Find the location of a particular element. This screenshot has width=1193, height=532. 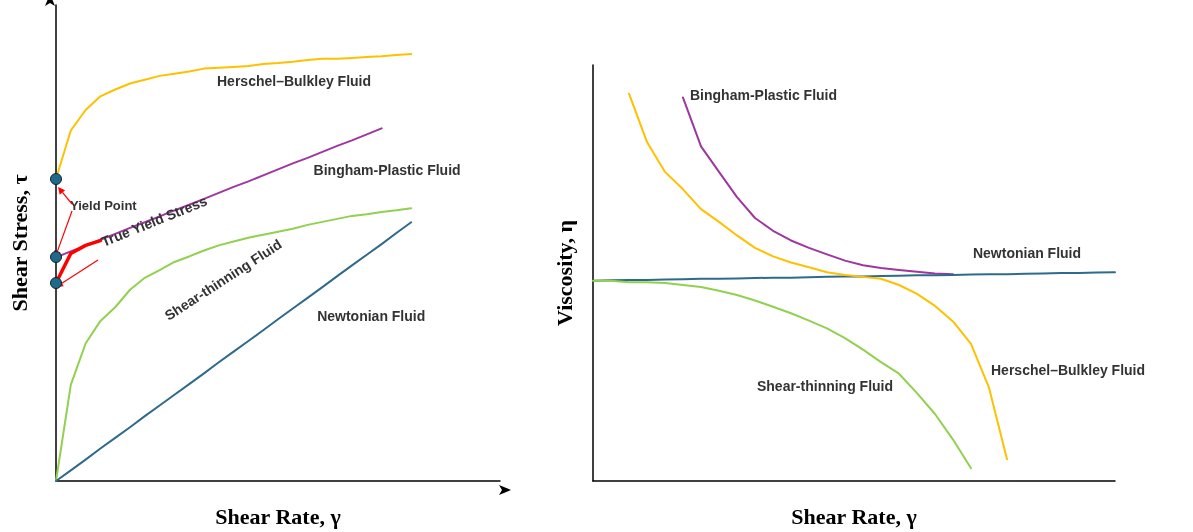

y-axis-title: Viscosity, η is located at coordinates (564, 273).